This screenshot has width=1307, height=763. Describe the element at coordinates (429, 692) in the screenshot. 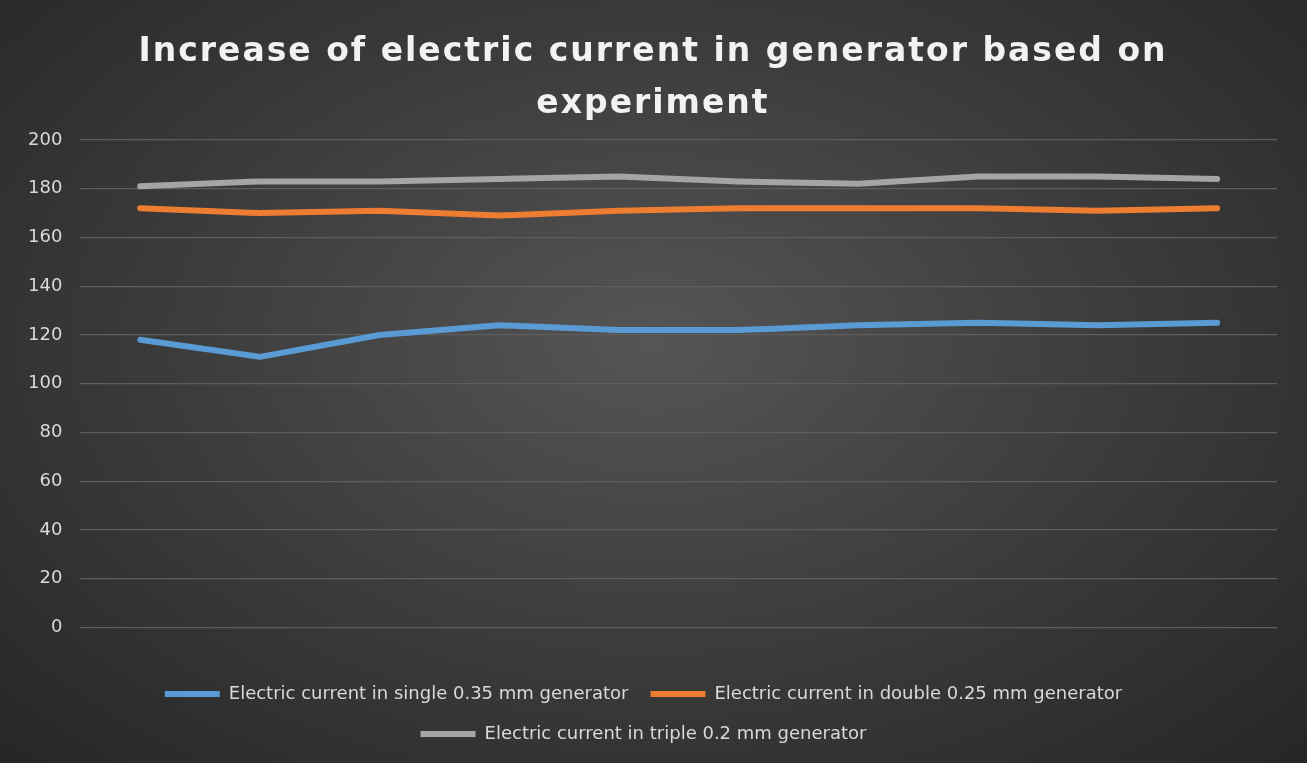

I see `legend-label: Electric current in single 0.35 mm generator` at that location.